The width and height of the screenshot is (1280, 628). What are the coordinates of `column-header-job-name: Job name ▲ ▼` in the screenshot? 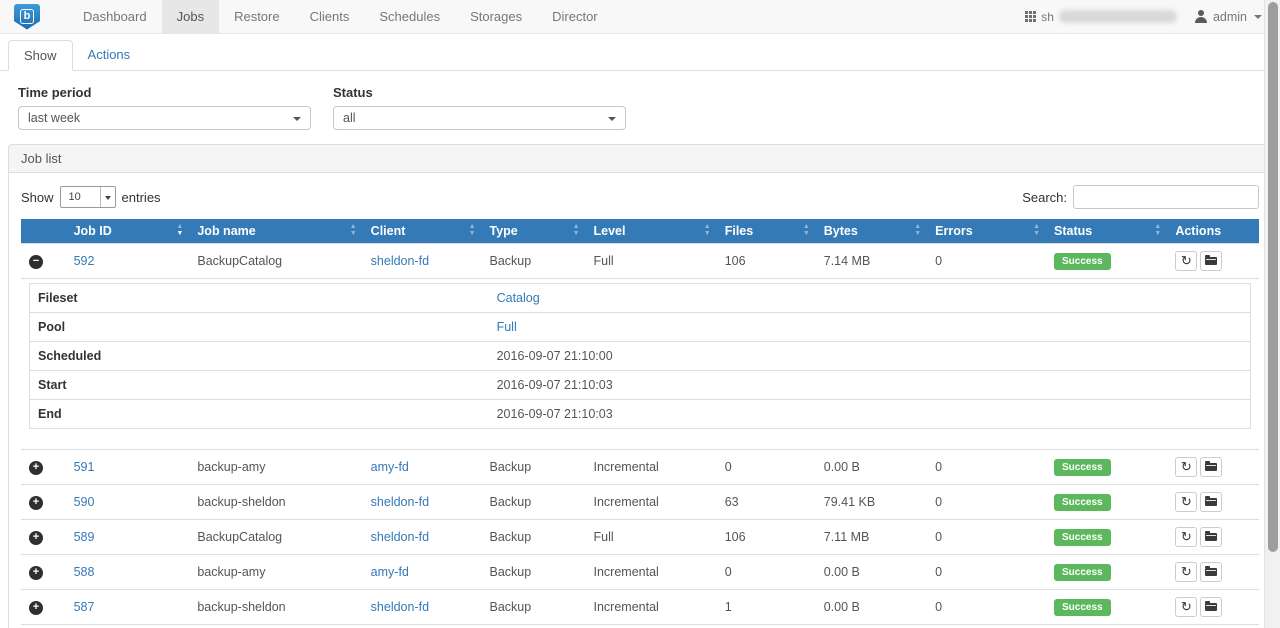 It's located at (276, 231).